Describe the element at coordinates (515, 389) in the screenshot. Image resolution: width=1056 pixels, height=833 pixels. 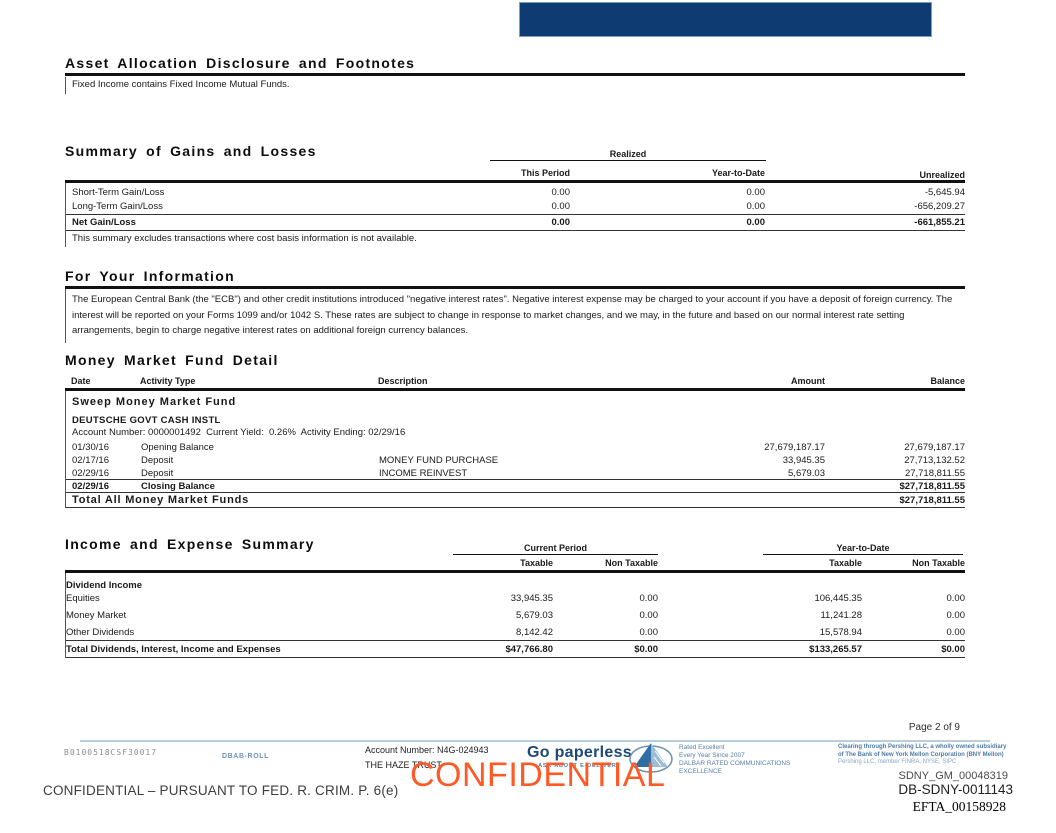
I see `money-market-top-rule` at that location.